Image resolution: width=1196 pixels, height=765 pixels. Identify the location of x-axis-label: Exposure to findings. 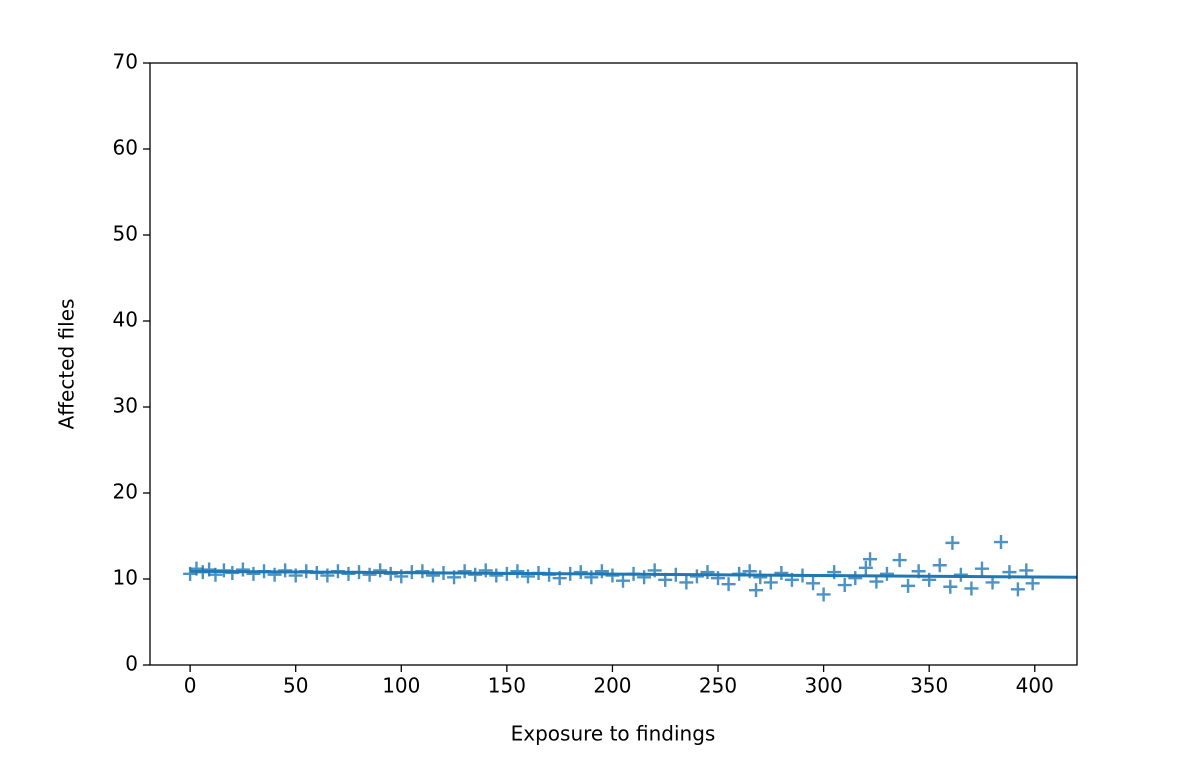
(613, 734).